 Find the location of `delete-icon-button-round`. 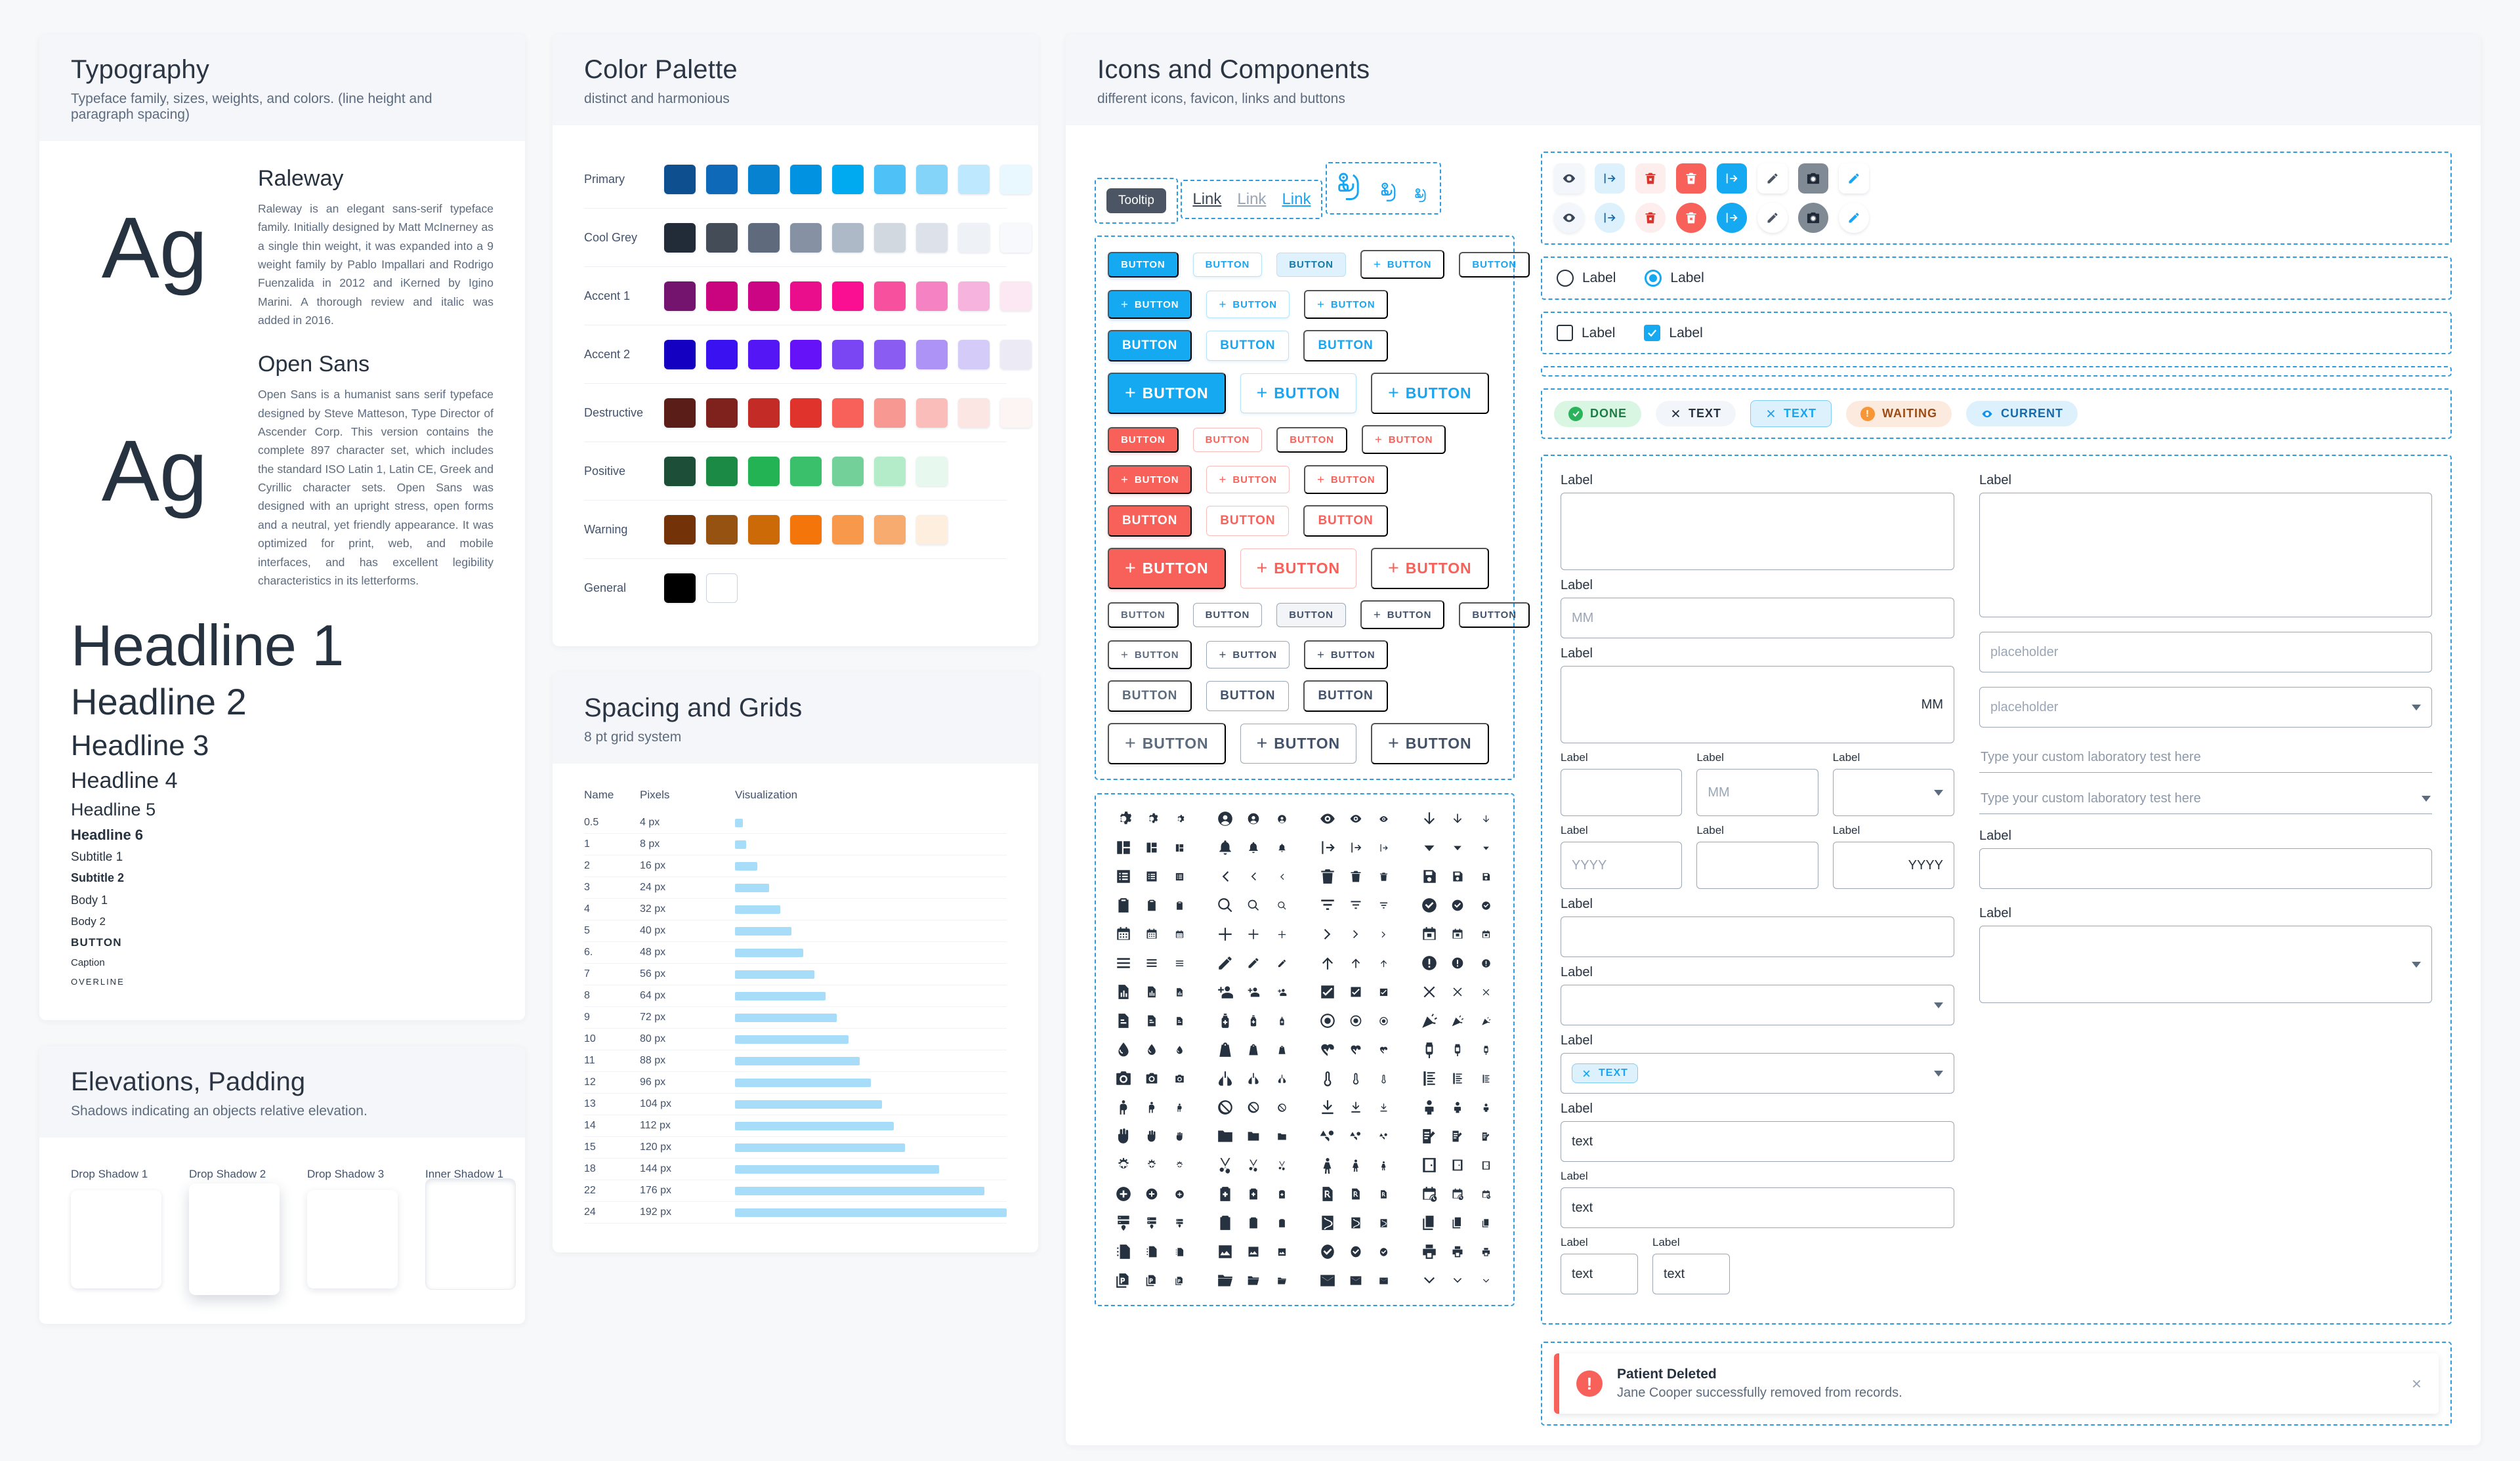

delete-icon-button-round is located at coordinates (1650, 218).